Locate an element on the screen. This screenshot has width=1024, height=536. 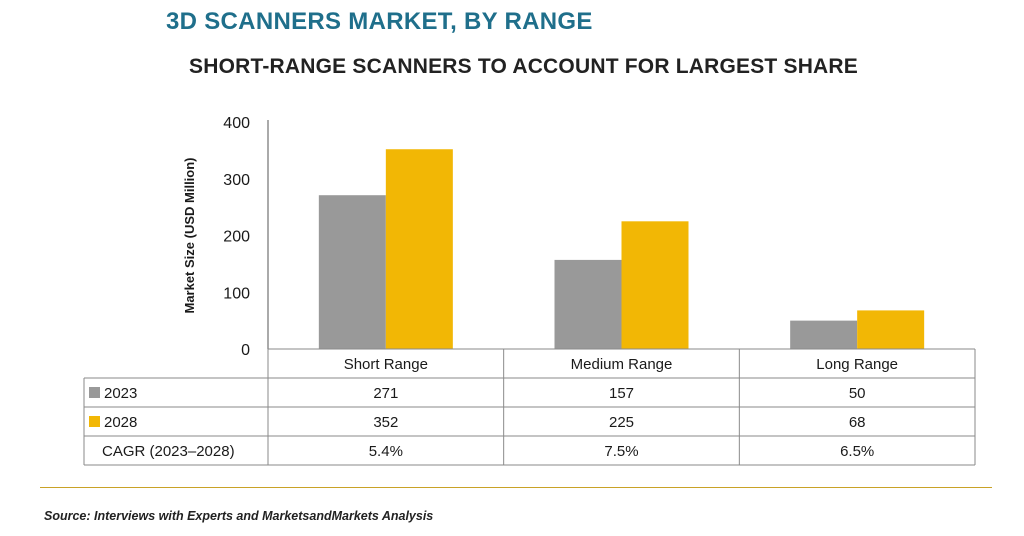
table-row-label: 2023 is located at coordinates (120, 393).